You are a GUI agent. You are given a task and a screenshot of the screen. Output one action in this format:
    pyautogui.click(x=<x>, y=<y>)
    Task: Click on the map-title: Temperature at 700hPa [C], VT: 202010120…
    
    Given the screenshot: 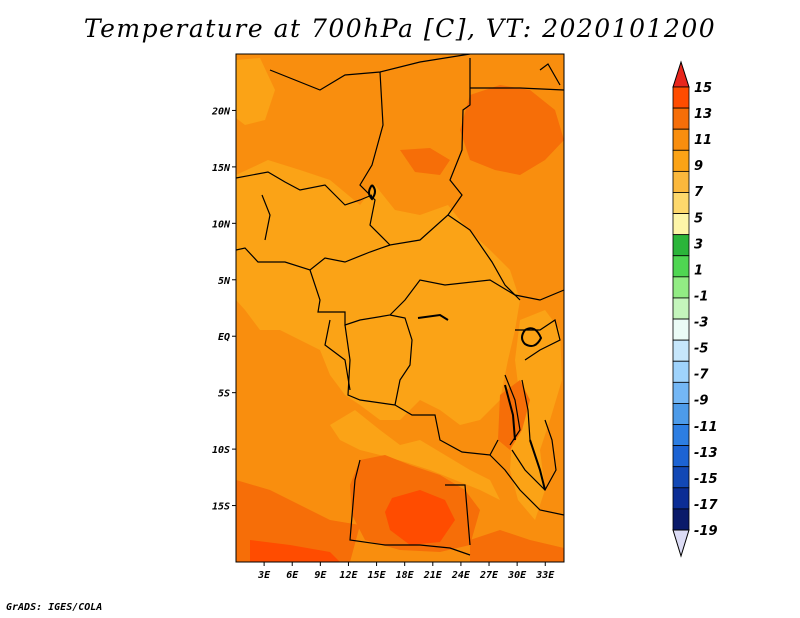 What is the action you would take?
    pyautogui.click(x=400, y=28)
    